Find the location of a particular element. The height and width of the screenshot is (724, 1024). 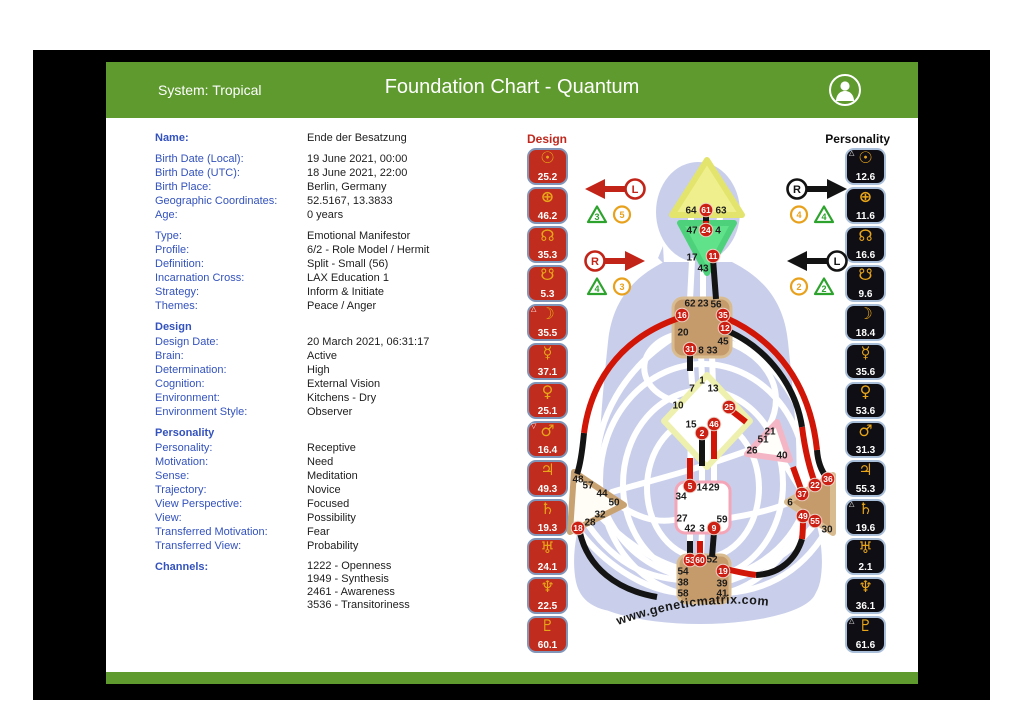

variable-badge-triangle: 2 is located at coordinates (824, 286).